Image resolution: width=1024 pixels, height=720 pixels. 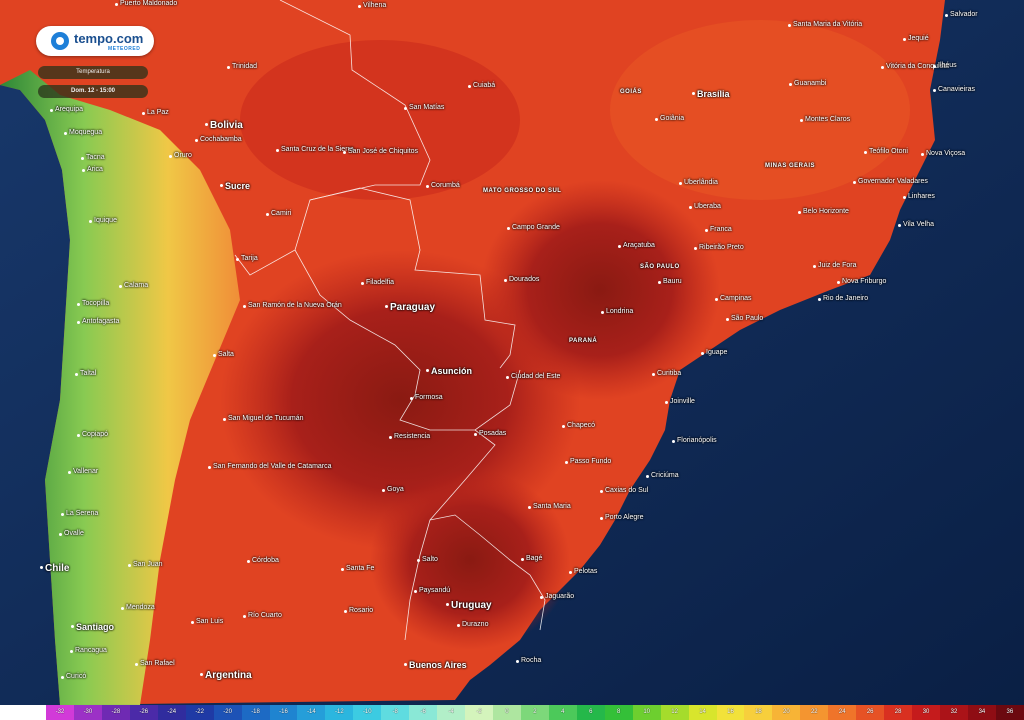 I want to click on legend-cell: -8, so click(x=395, y=712).